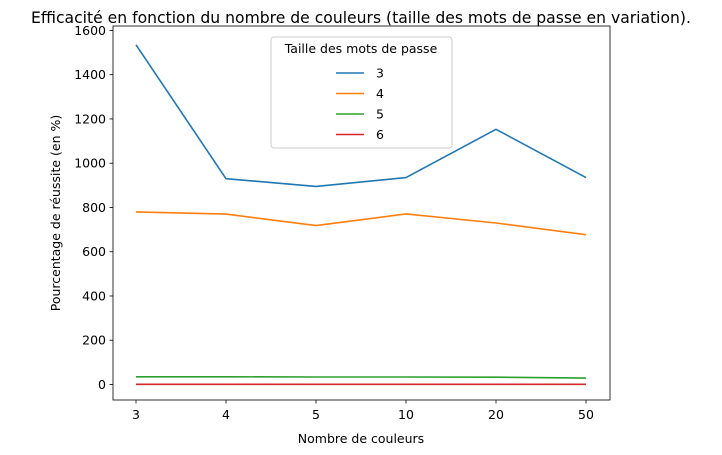  What do you see at coordinates (226, 414) in the screenshot?
I see `x-tick-label: 4` at bounding box center [226, 414].